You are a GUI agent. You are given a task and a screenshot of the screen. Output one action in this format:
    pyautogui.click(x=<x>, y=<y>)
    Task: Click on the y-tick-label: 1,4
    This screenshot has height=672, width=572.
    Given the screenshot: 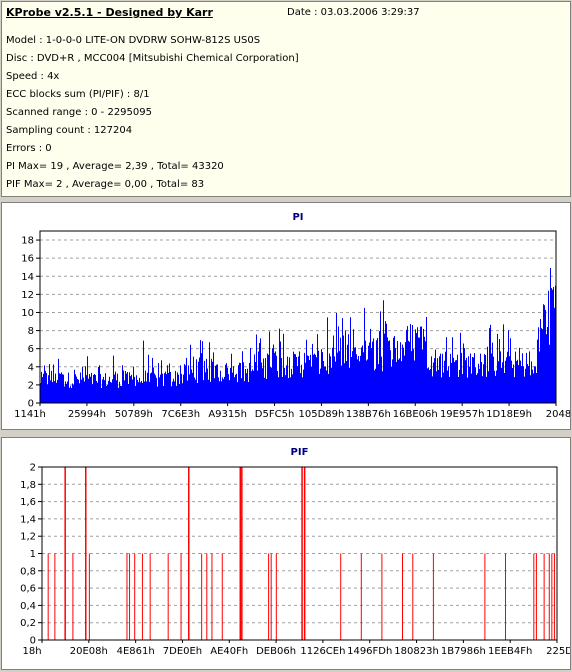 What is the action you would take?
    pyautogui.click(x=28, y=519)
    